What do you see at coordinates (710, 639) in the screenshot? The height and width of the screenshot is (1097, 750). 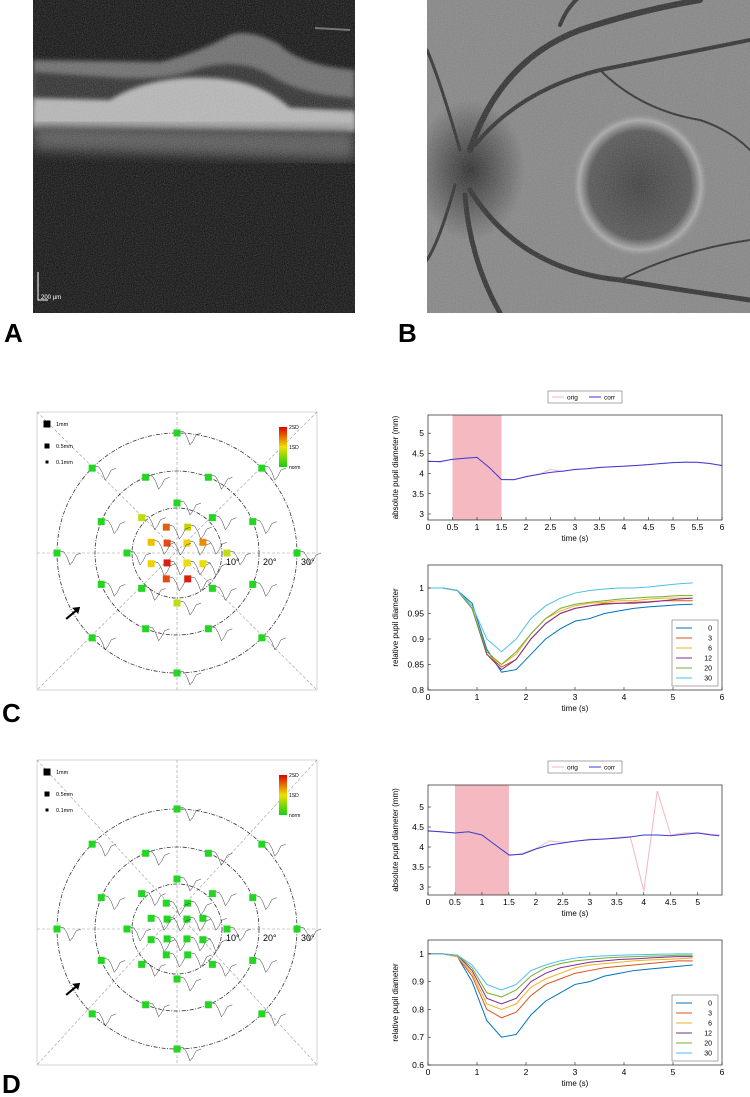 I see `legend-label: 3` at bounding box center [710, 639].